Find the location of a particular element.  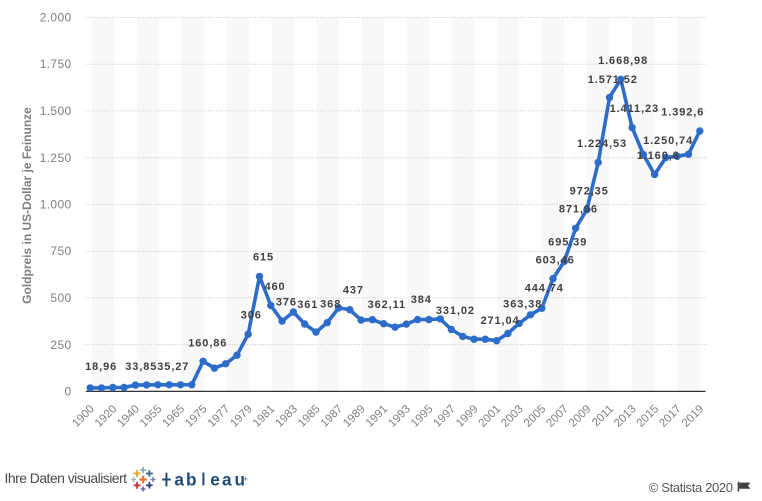

svg-text: 1.668,98 is located at coordinates (623, 61).